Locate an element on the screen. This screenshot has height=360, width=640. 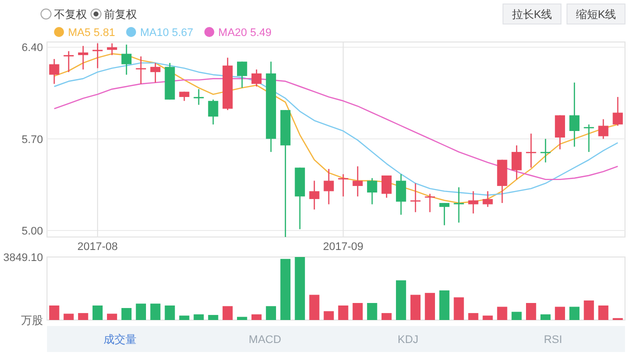
legend-label: MA10 5.67 is located at coordinates (167, 33).